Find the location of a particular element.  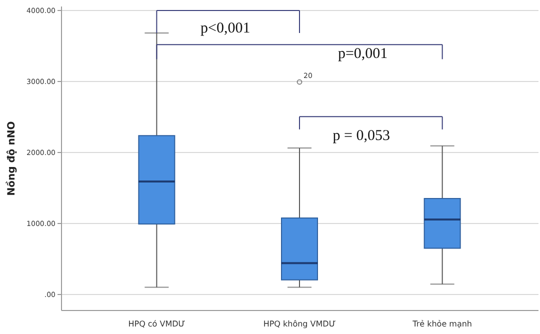

x-tick-label: HPQ không VMDƯ is located at coordinates (299, 324).